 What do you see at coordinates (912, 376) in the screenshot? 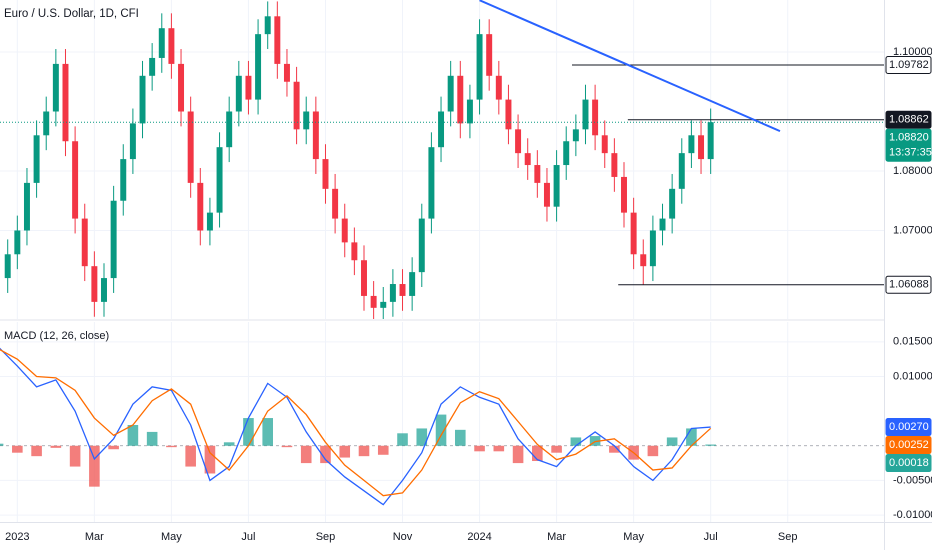
I see `y-tick-label: 0.01000` at bounding box center [912, 376].